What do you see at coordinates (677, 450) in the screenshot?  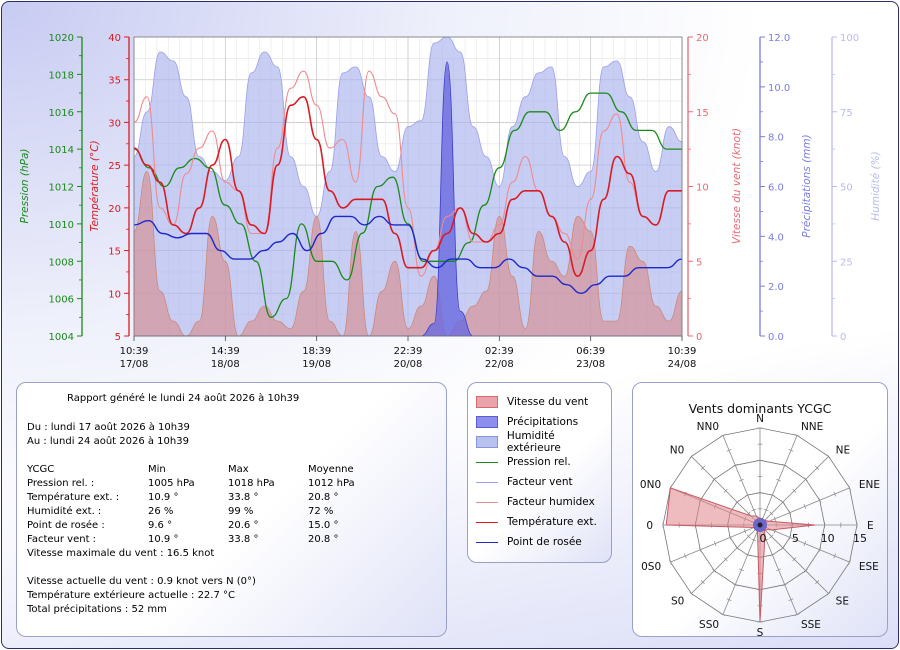 I see `wind-rose-direction-label: N0` at bounding box center [677, 450].